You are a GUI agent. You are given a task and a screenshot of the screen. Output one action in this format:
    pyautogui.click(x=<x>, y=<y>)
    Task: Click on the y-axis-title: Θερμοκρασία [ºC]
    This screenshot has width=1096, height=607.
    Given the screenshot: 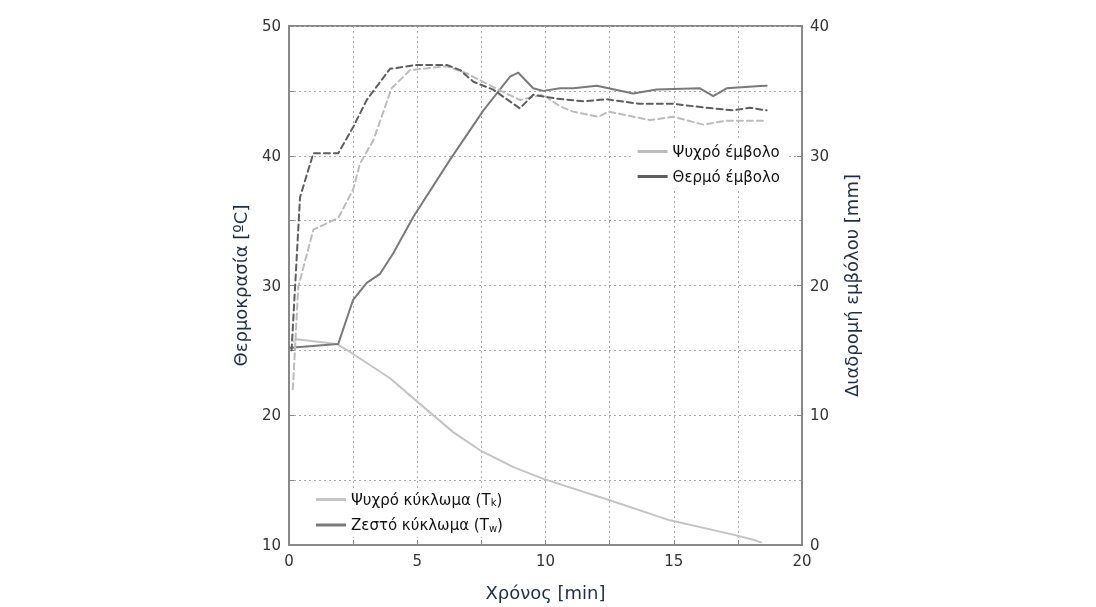 What is the action you would take?
    pyautogui.click(x=240, y=285)
    